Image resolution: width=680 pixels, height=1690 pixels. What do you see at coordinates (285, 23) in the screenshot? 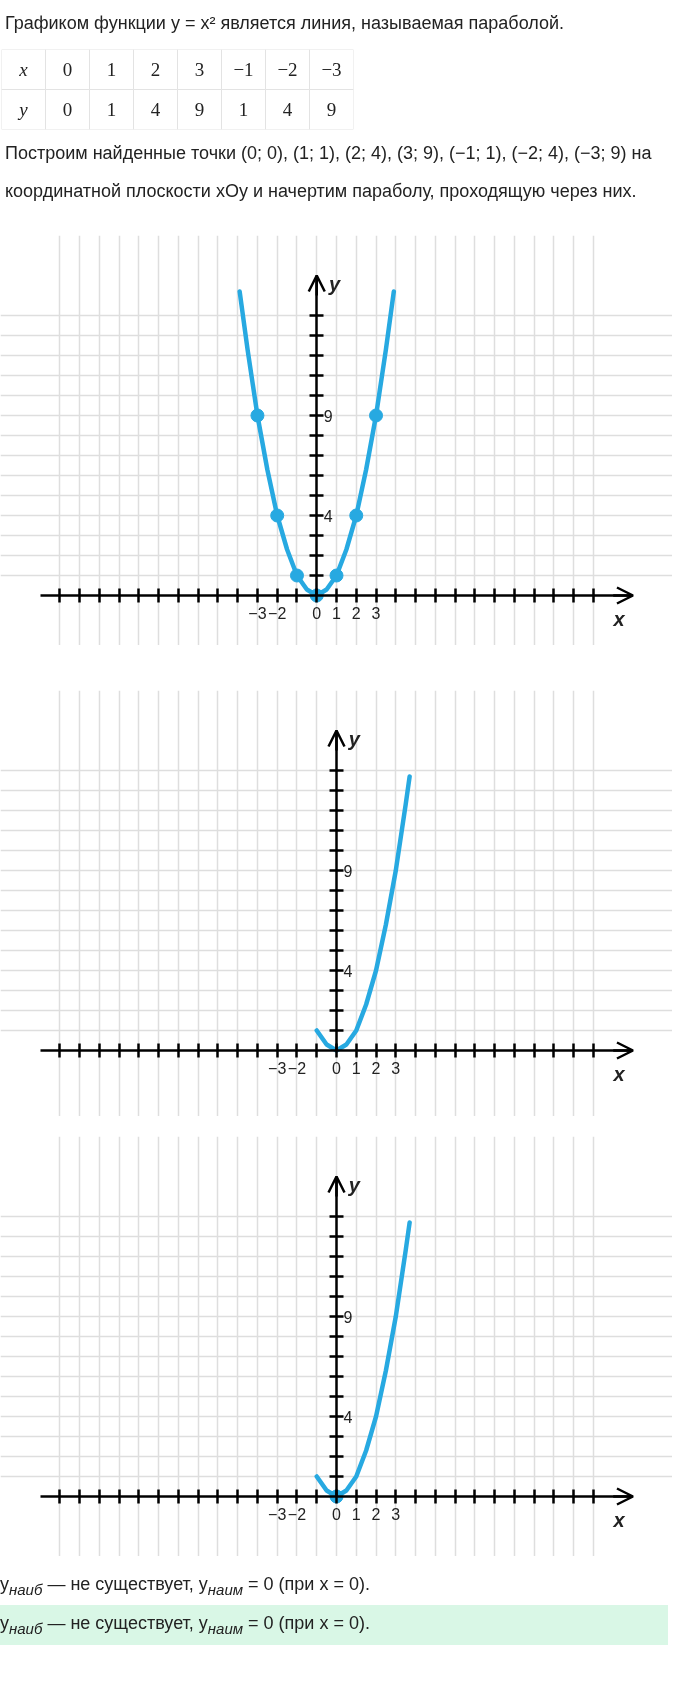
I see `chart-title: Графиком функции y = x² является линия, называемая параболой.` at bounding box center [285, 23].